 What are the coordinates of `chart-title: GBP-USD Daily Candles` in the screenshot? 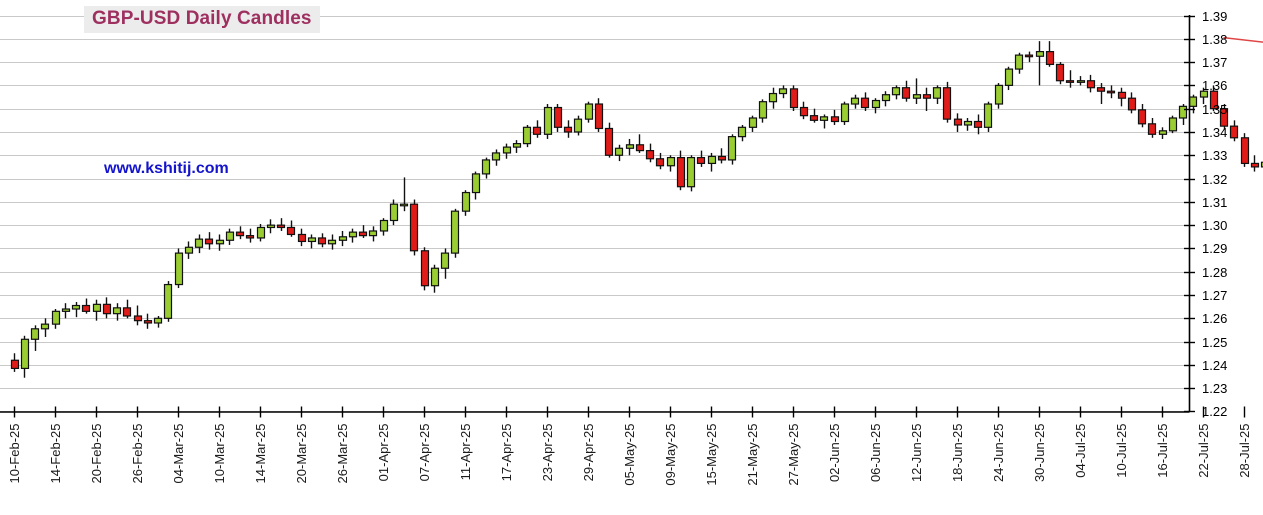 It's located at (202, 19).